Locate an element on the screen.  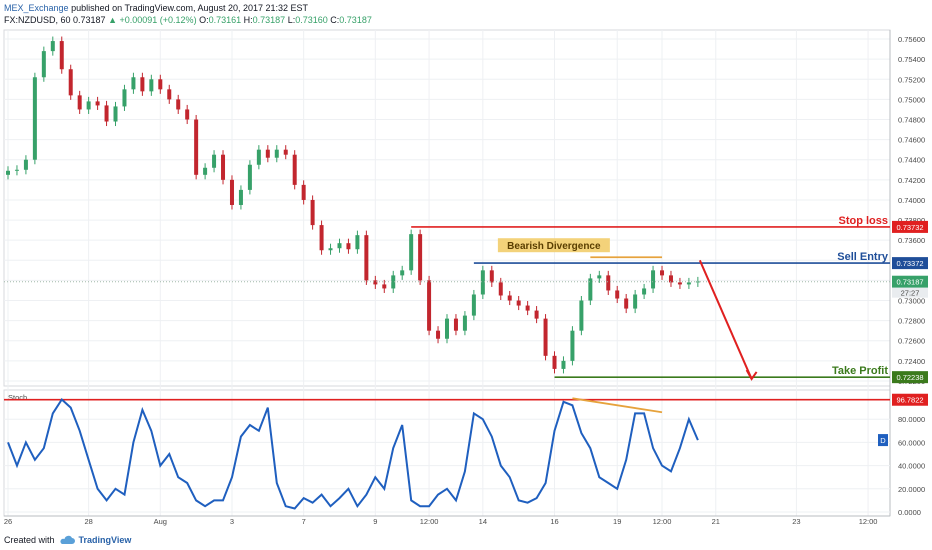
time-axis-tick: Aug is located at coordinates (160, 521).